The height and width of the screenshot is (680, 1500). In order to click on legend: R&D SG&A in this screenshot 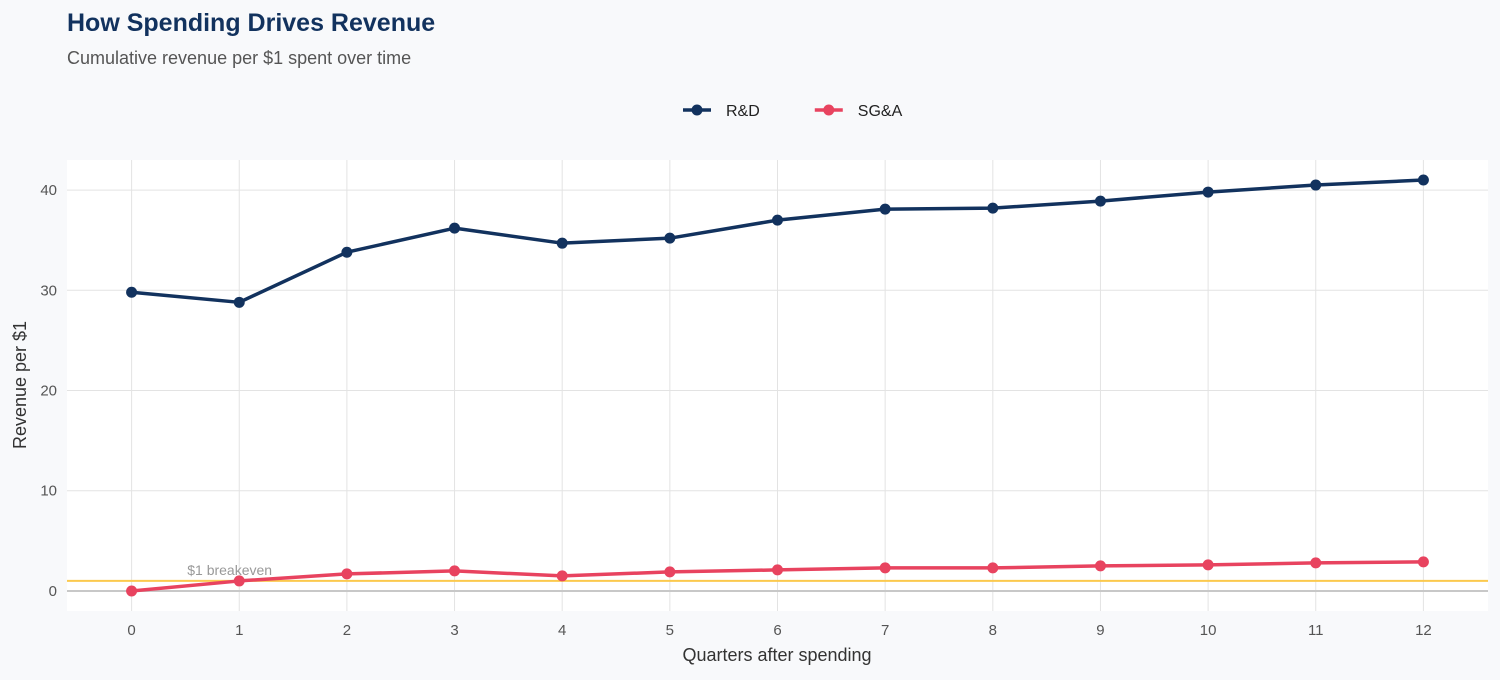, I will do `click(793, 111)`.